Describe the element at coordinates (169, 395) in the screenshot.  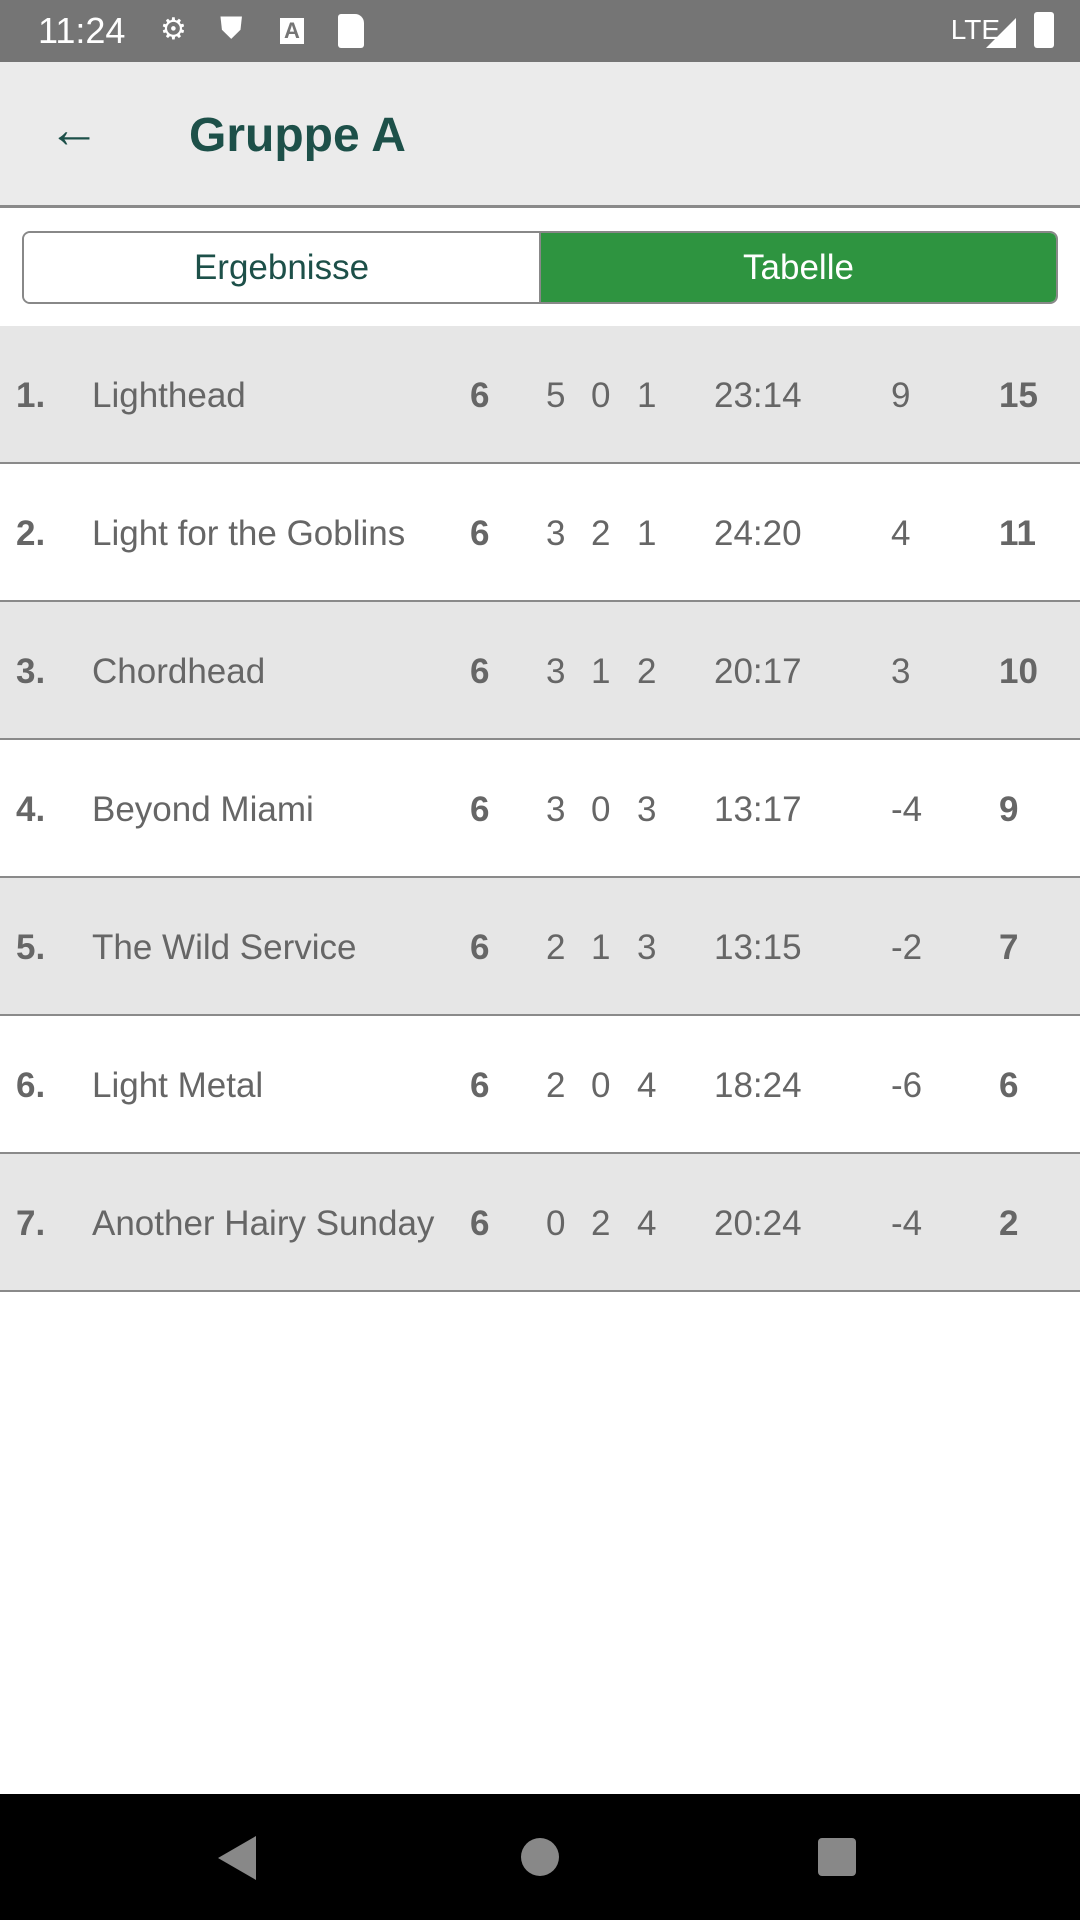
I see `cell-team: Lighthead` at that location.